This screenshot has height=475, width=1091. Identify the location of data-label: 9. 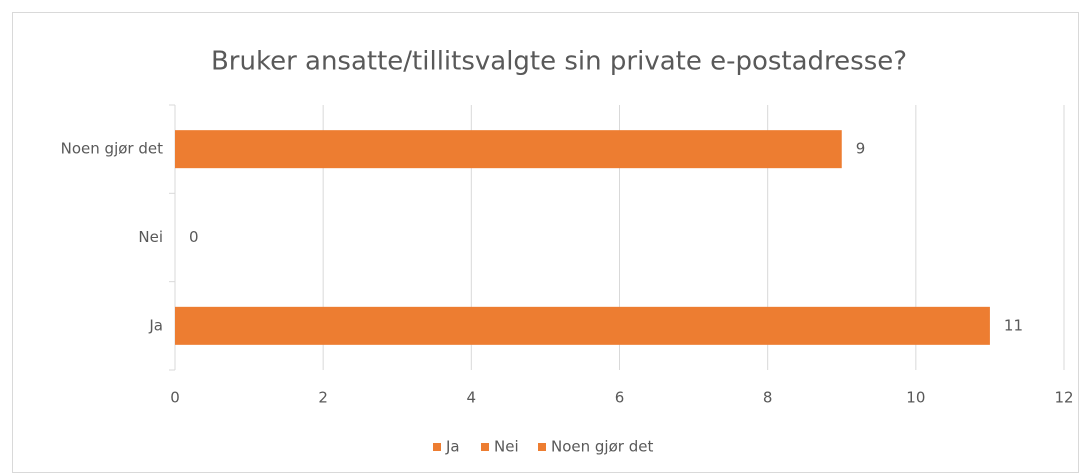
(861, 149).